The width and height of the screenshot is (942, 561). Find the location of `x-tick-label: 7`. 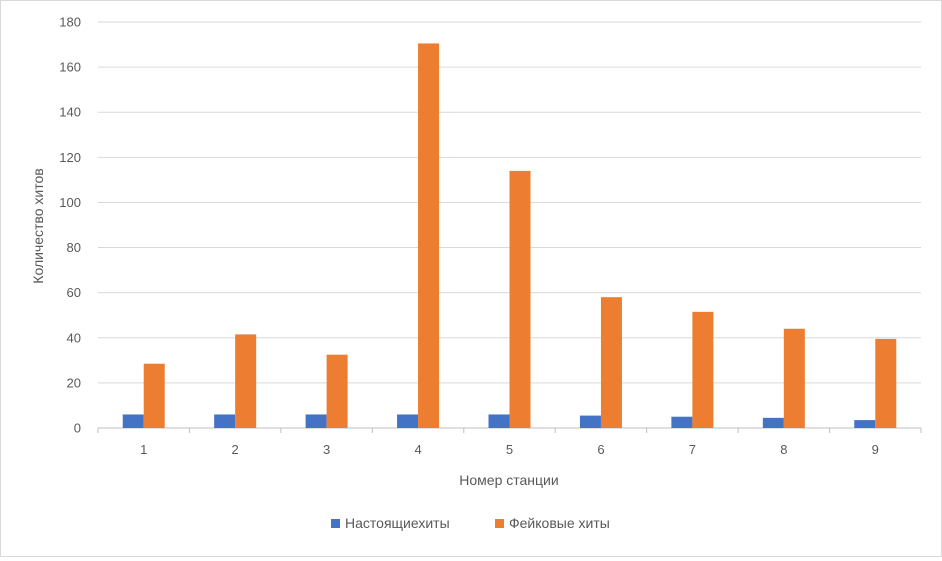

x-tick-label: 7 is located at coordinates (692, 449).